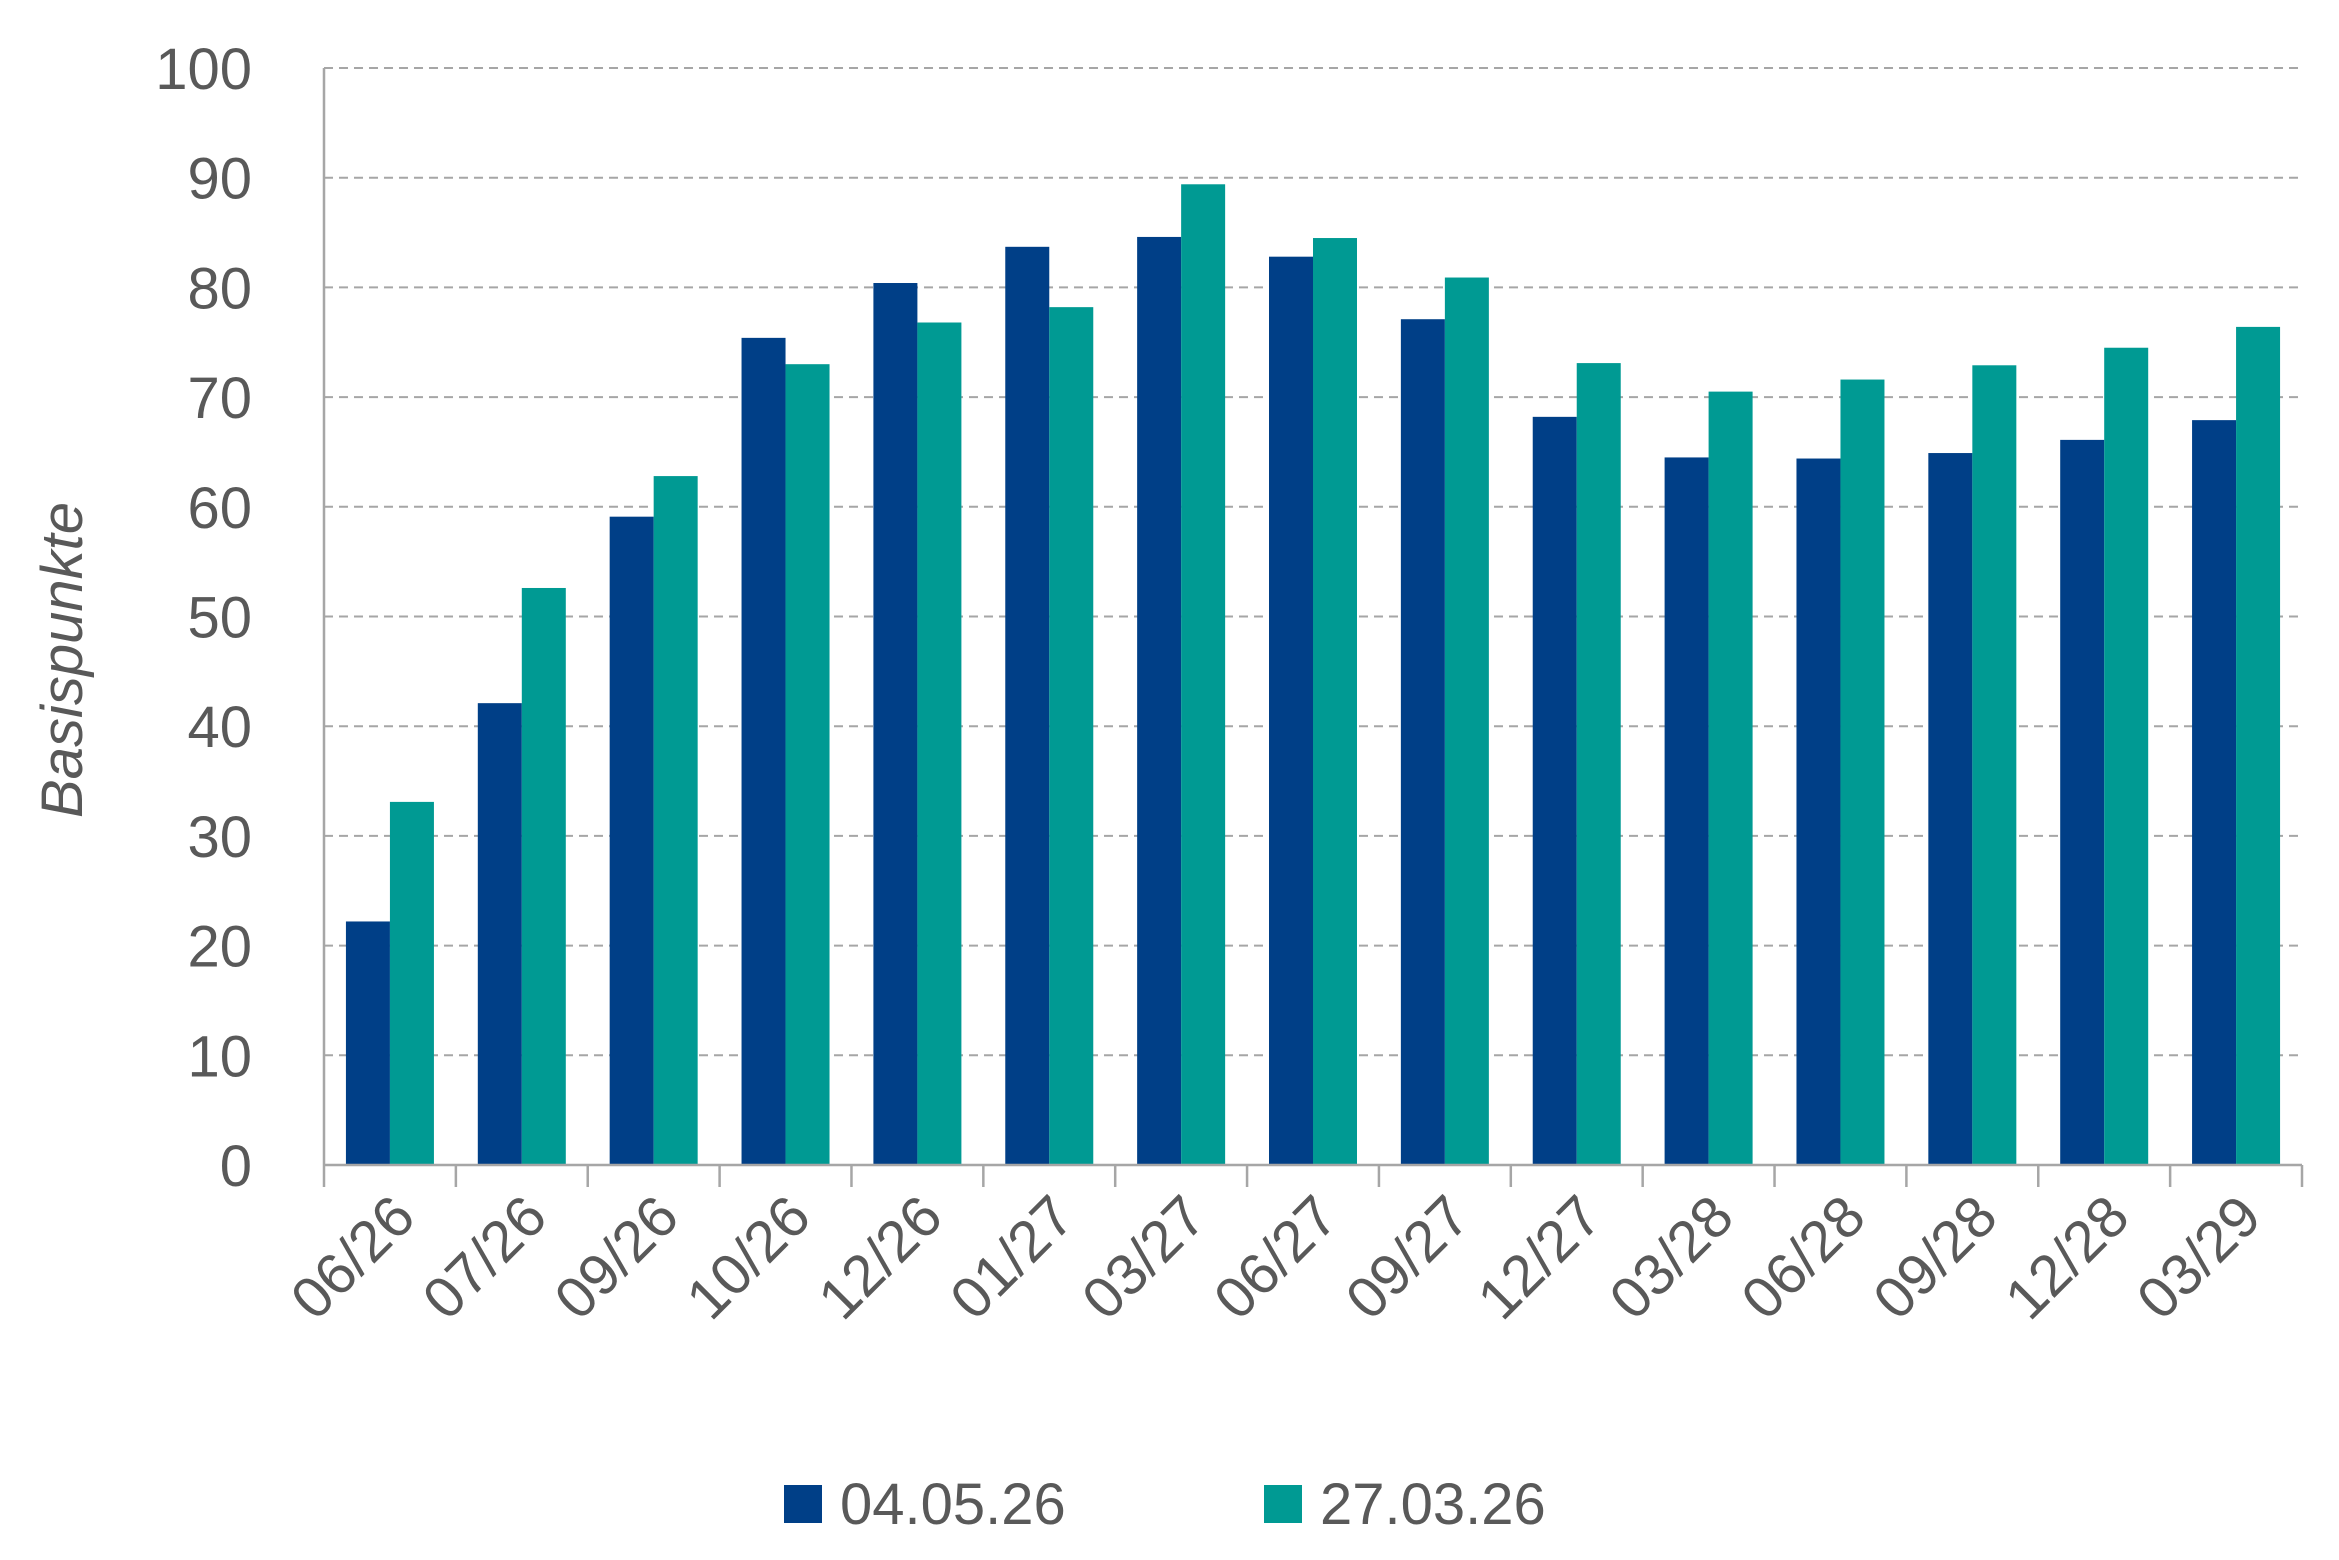  What do you see at coordinates (219, 288) in the screenshot?
I see `y-tick-label: 80` at bounding box center [219, 288].